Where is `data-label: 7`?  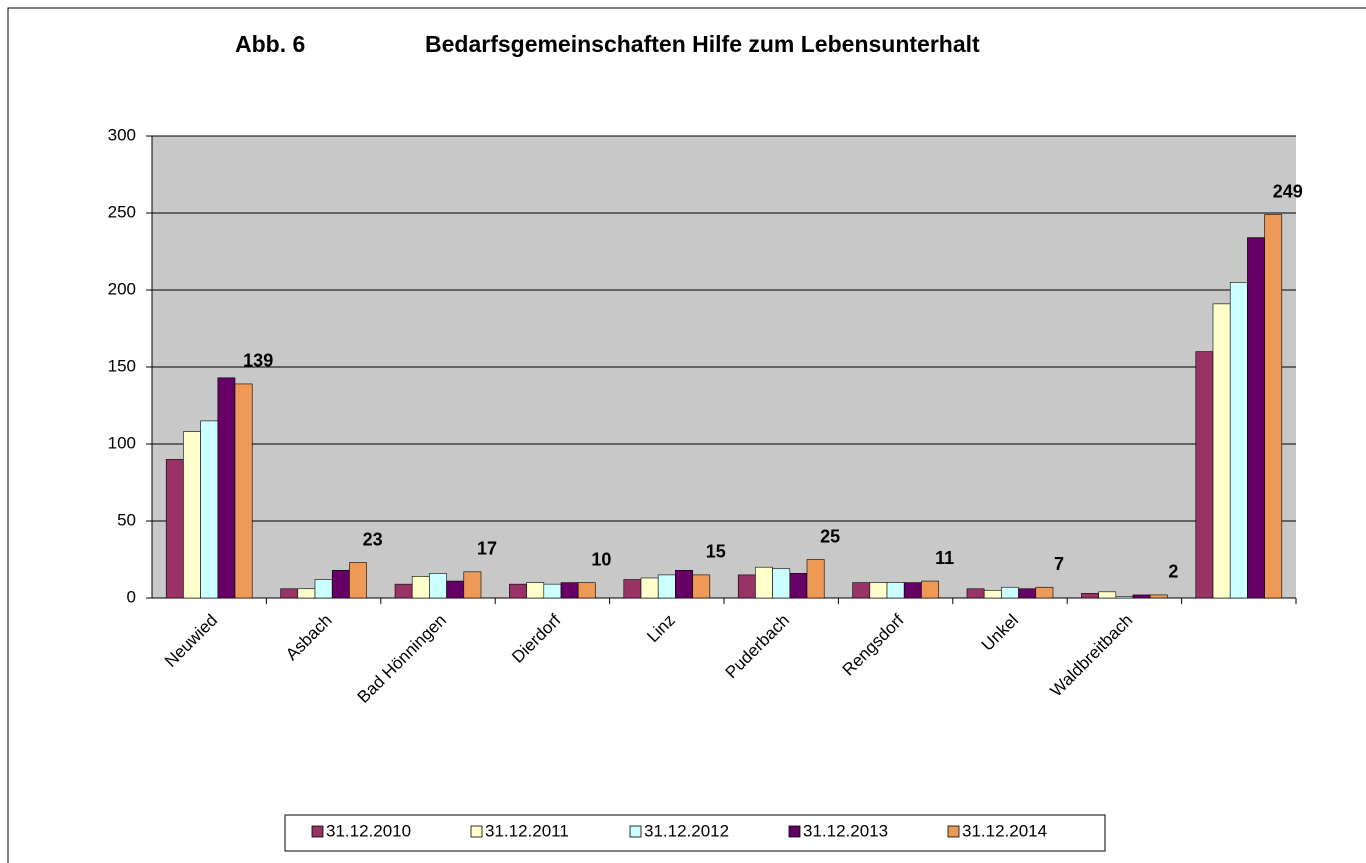
data-label: 7 is located at coordinates (1059, 564).